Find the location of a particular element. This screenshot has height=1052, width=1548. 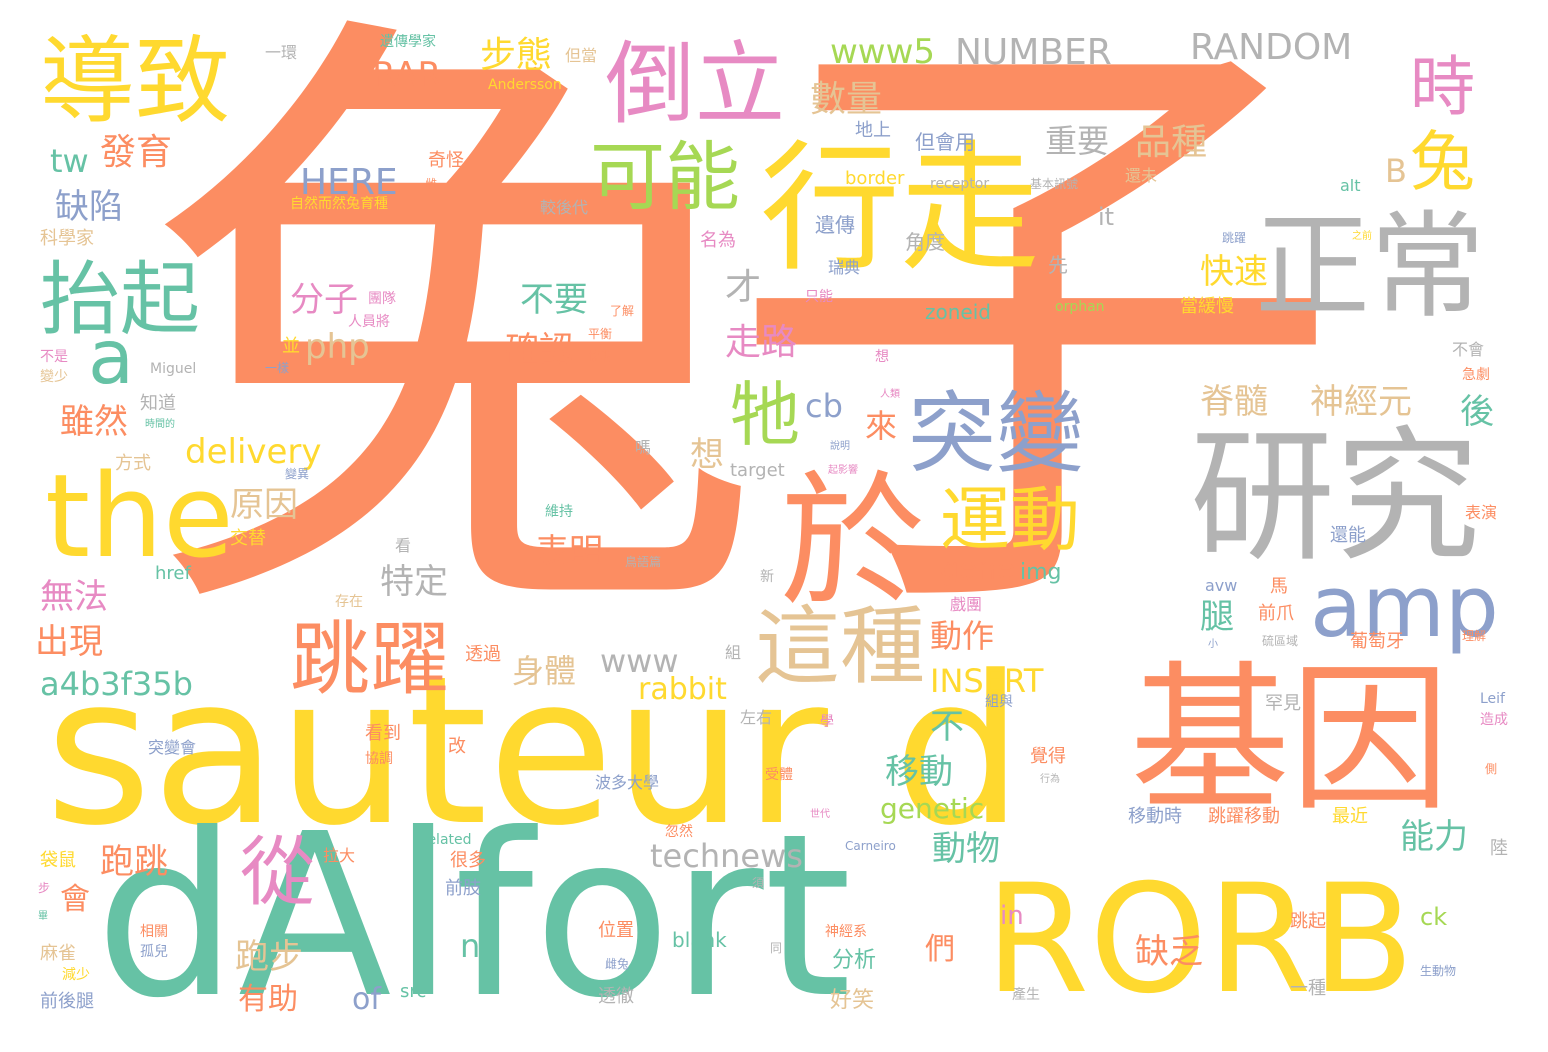

word-cause2: 造成 is located at coordinates (1494, 720).